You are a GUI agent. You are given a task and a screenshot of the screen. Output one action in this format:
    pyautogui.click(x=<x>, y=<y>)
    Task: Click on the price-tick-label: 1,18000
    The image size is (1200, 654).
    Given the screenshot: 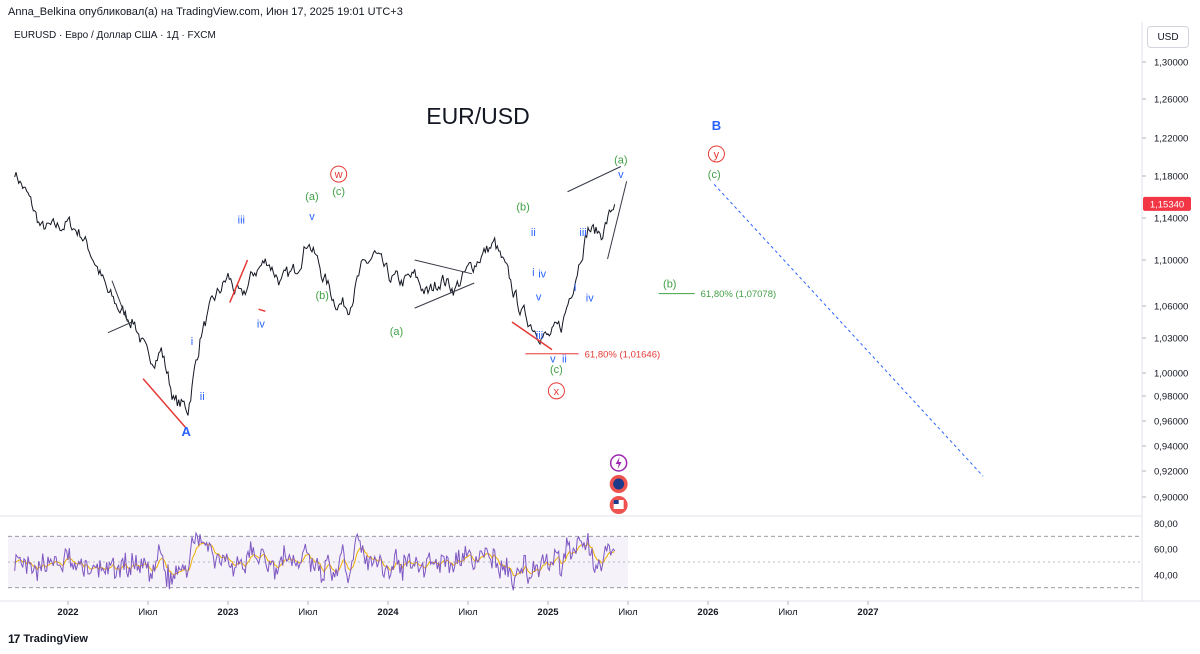 What is the action you would take?
    pyautogui.click(x=1171, y=177)
    